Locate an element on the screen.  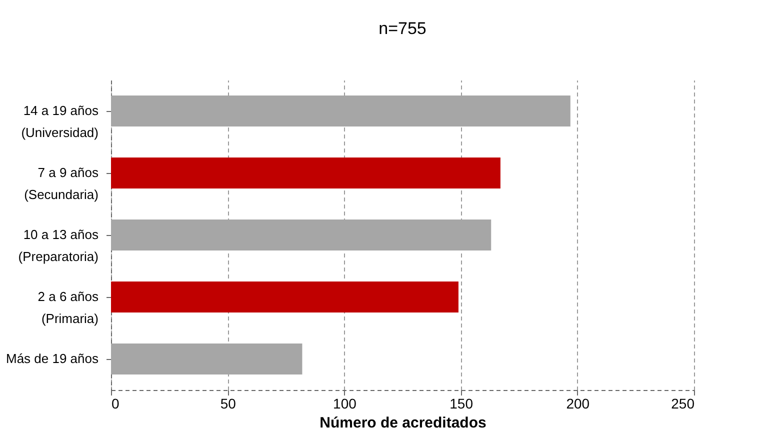
chart-title: n=755 is located at coordinates (402, 28).